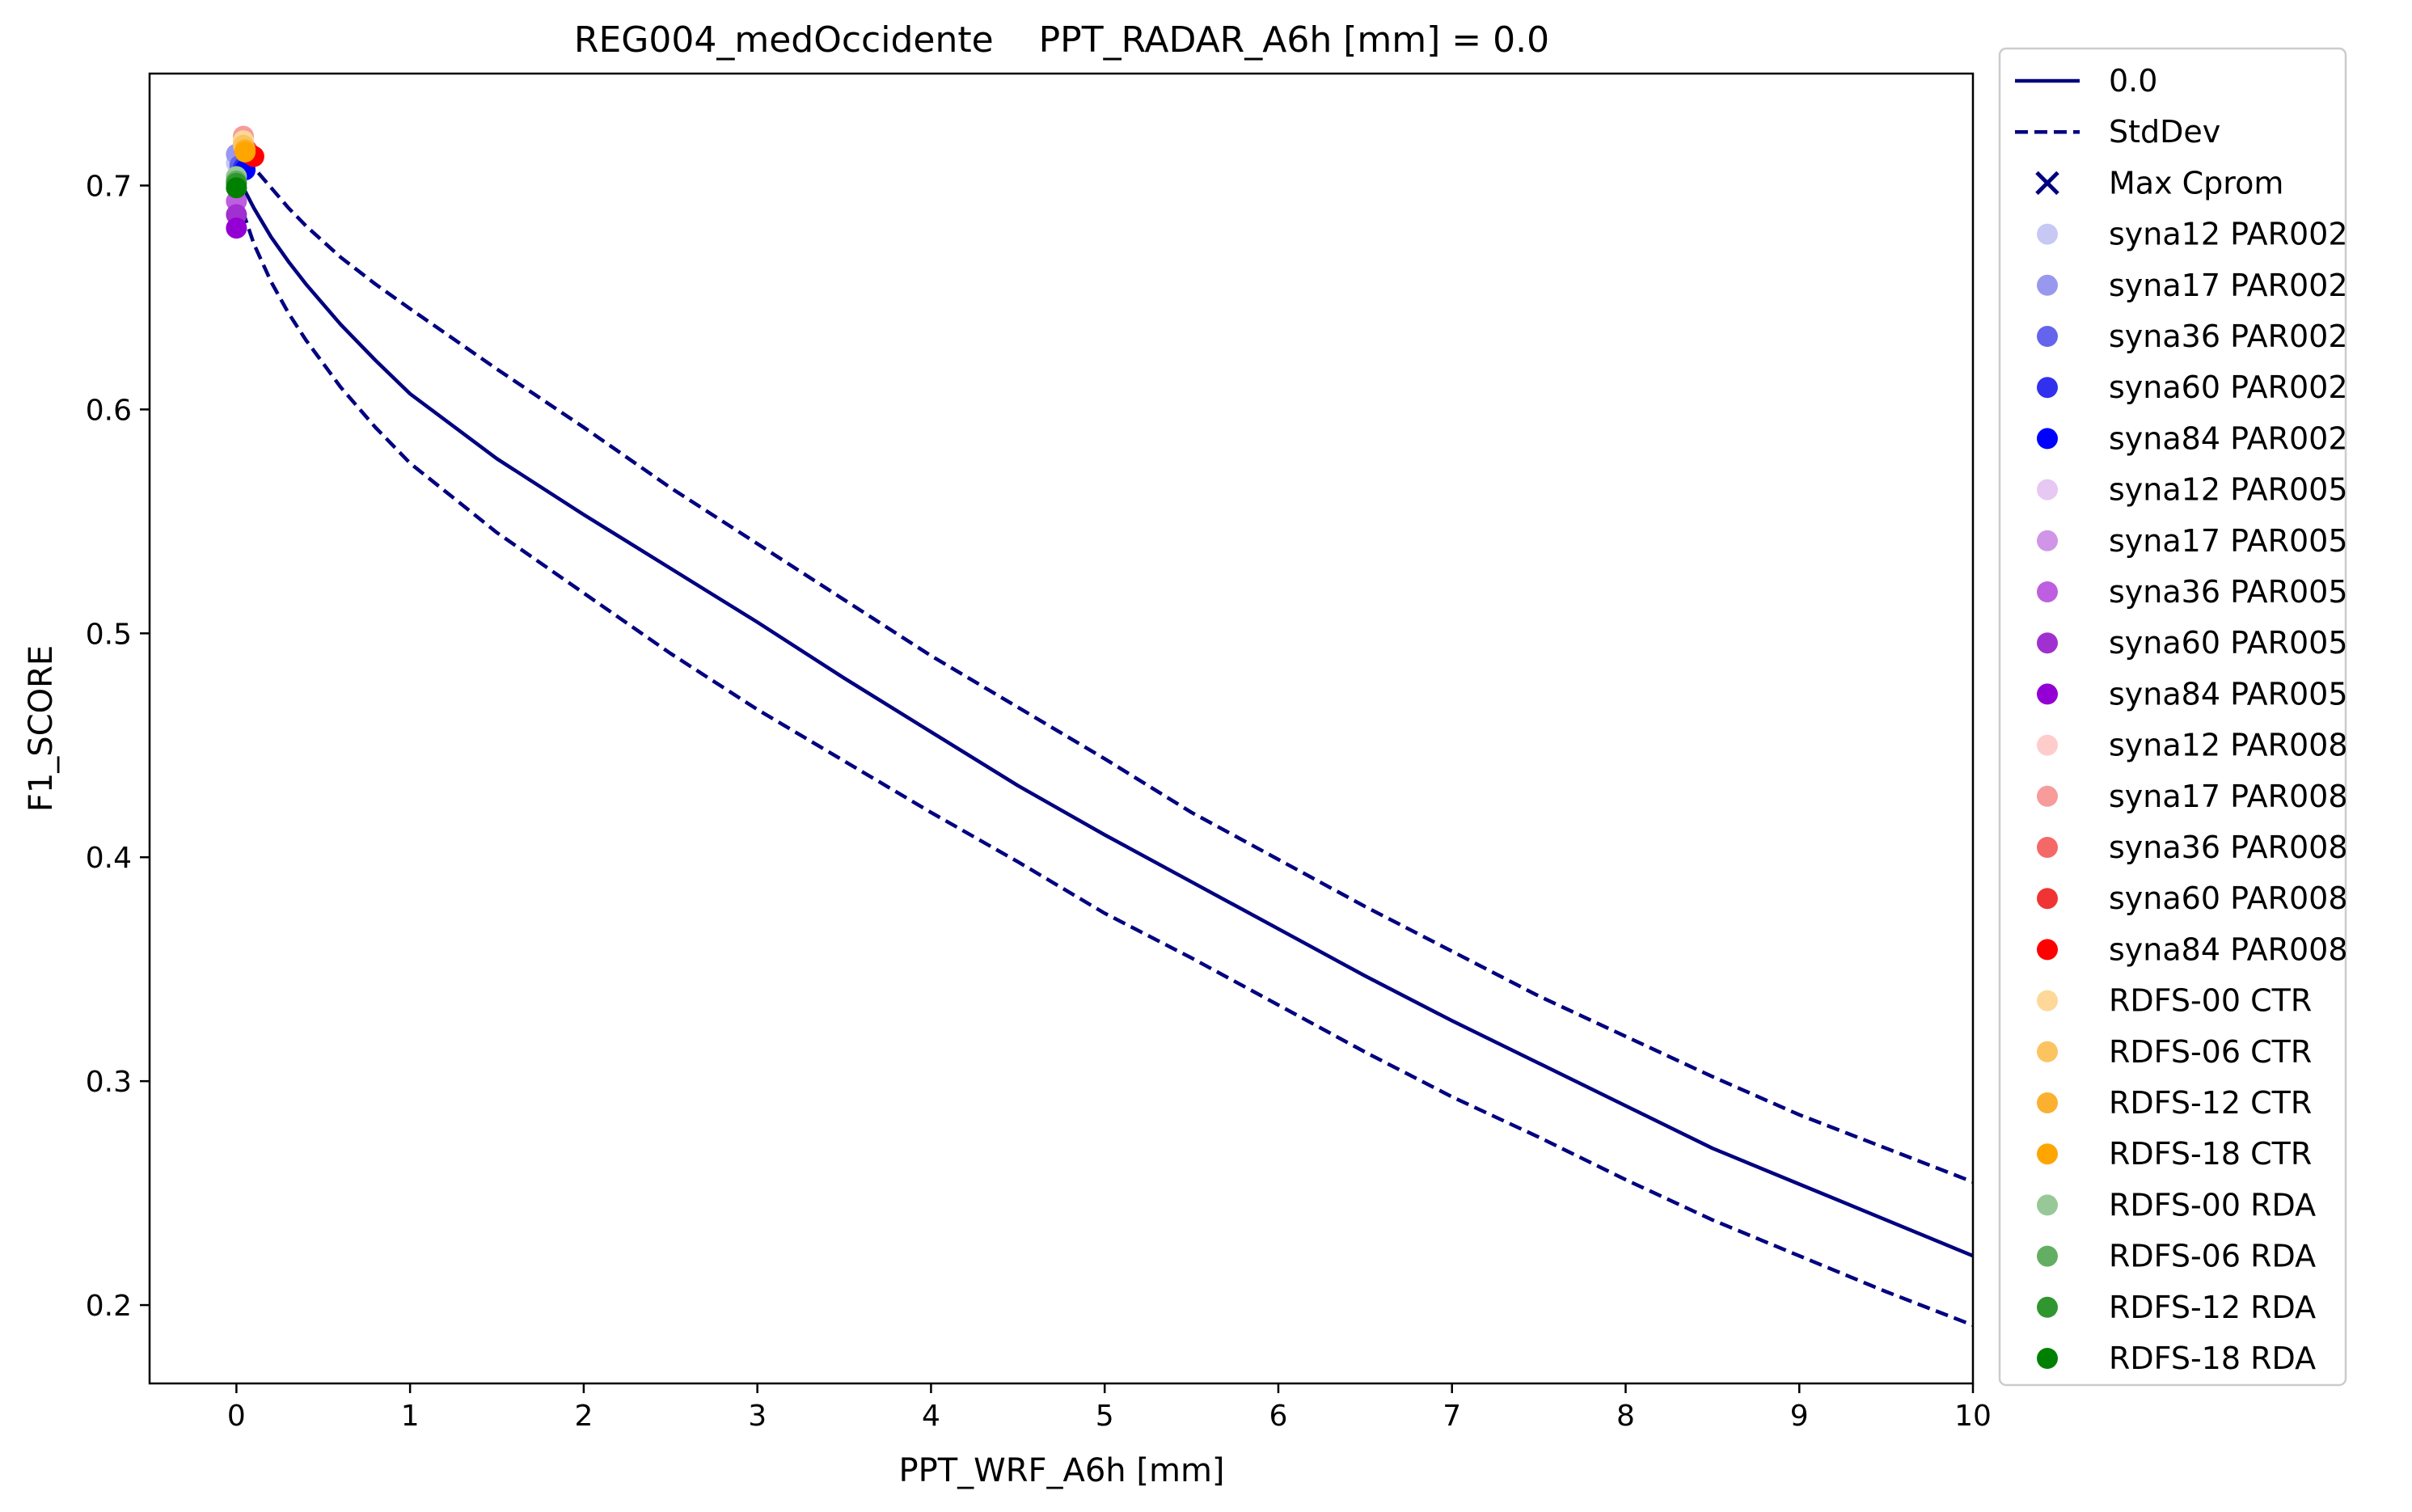 The height and width of the screenshot is (1512, 2412). Describe the element at coordinates (109, 1082) in the screenshot. I see `y-tick-label-1: 0.3` at that location.